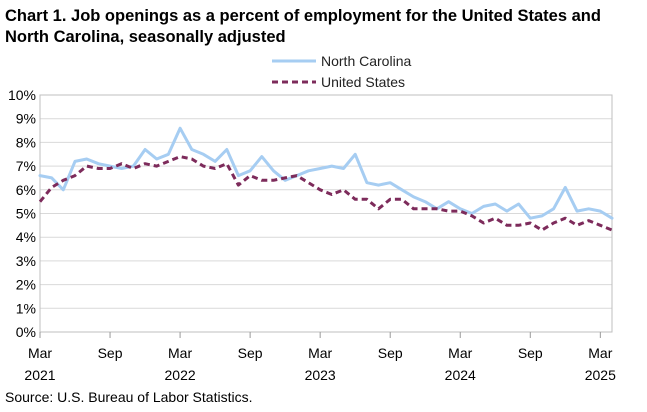 The image size is (647, 412). Describe the element at coordinates (363, 82) in the screenshot. I see `legend-label-united-states: United States` at that location.